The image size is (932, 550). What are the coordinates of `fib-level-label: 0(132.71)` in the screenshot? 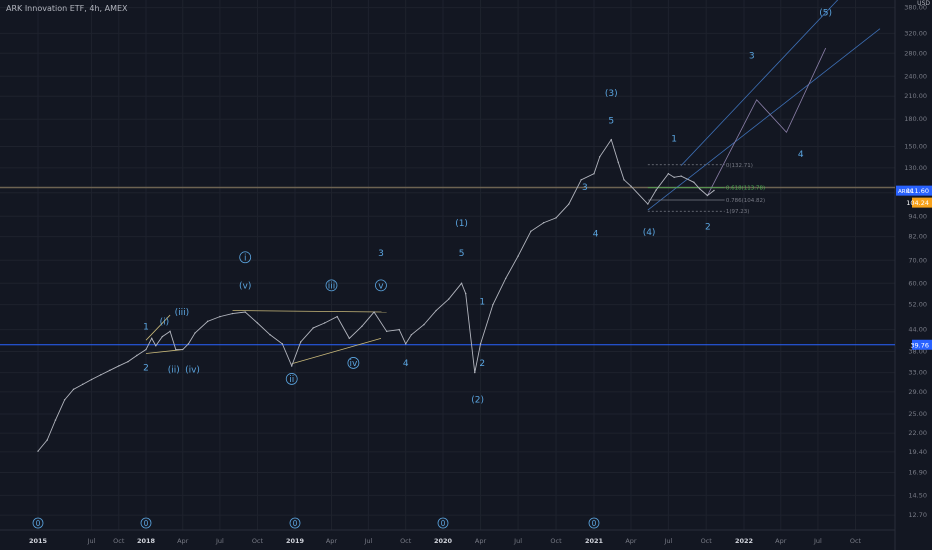 It's located at (739, 166).